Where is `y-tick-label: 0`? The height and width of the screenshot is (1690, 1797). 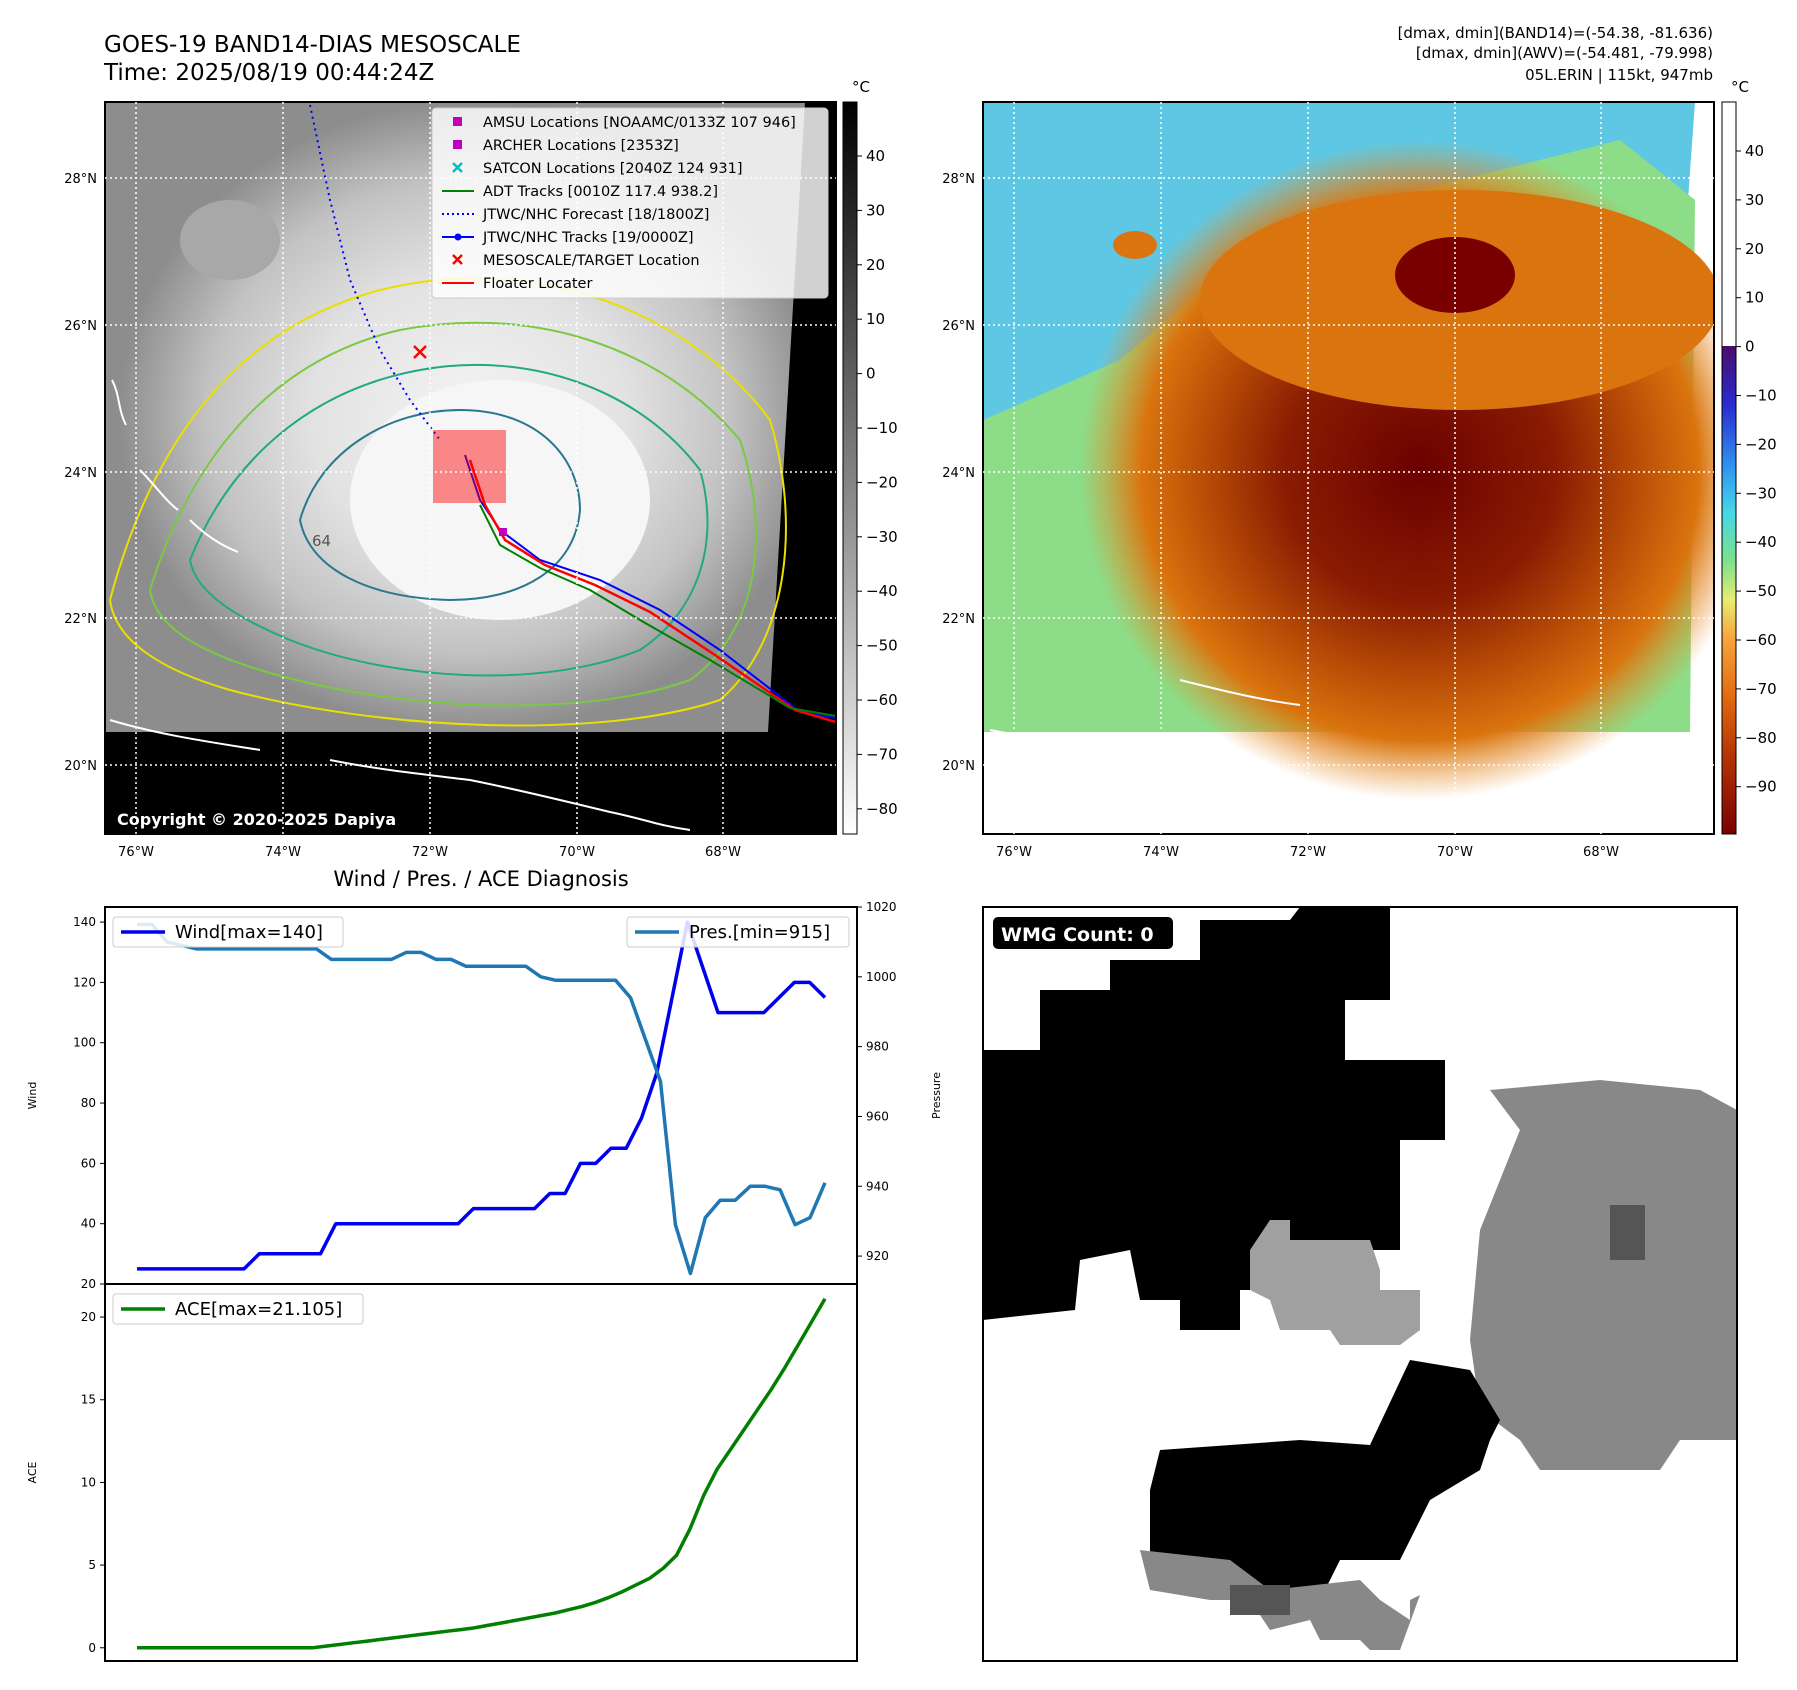
y-tick-label: 0 is located at coordinates (92, 1648).